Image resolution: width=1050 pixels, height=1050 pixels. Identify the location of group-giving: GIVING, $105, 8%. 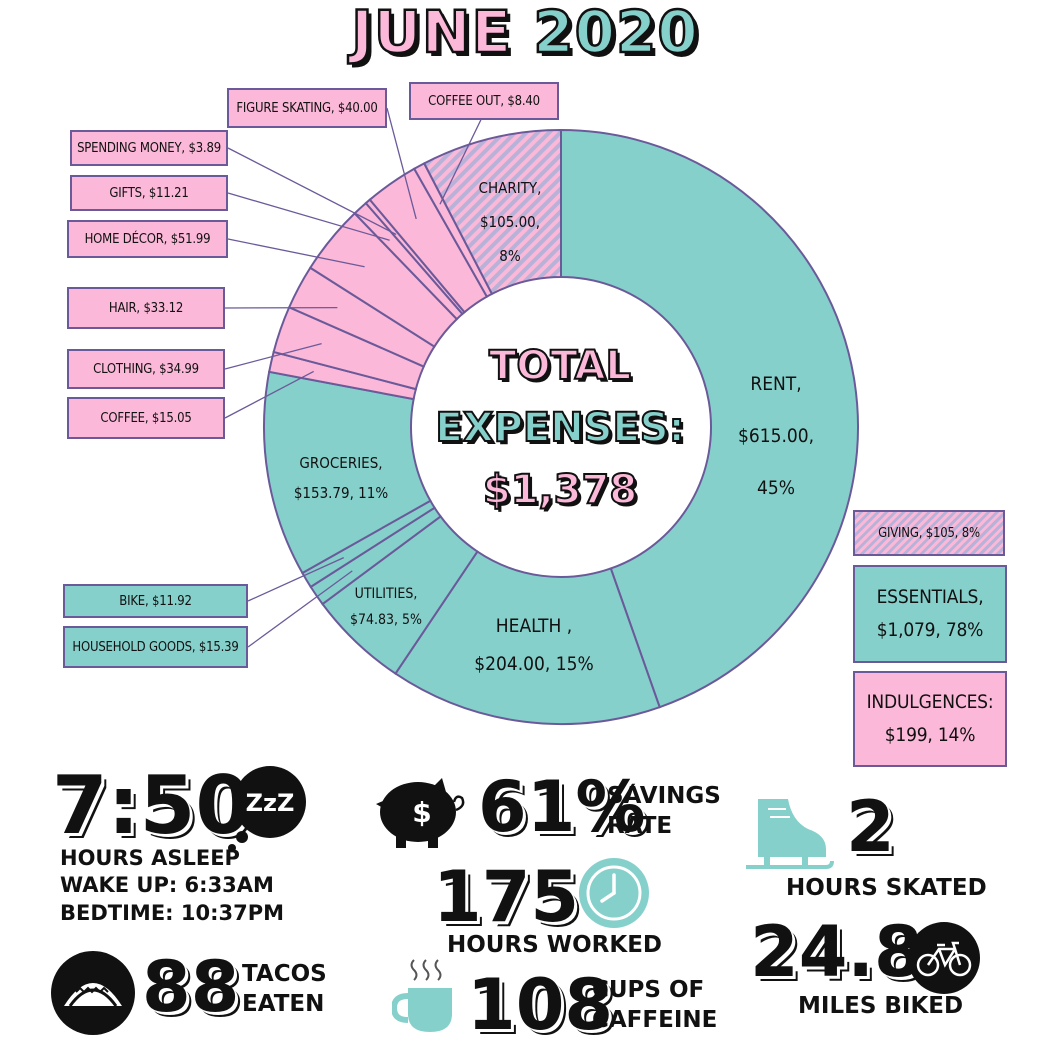
(929, 533).